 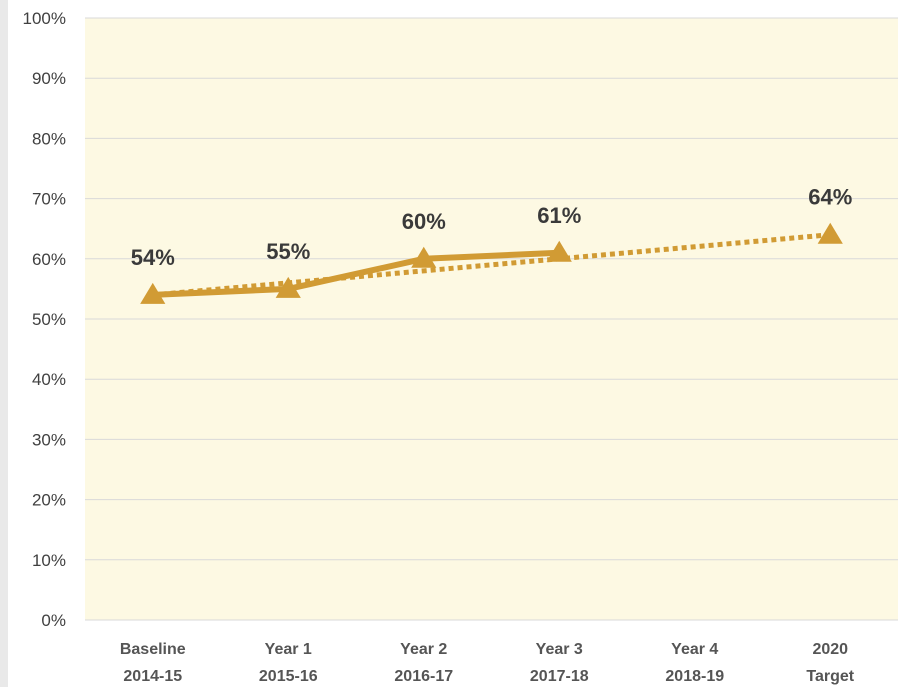 What do you see at coordinates (830, 649) in the screenshot?
I see `x-category-label: 2020` at bounding box center [830, 649].